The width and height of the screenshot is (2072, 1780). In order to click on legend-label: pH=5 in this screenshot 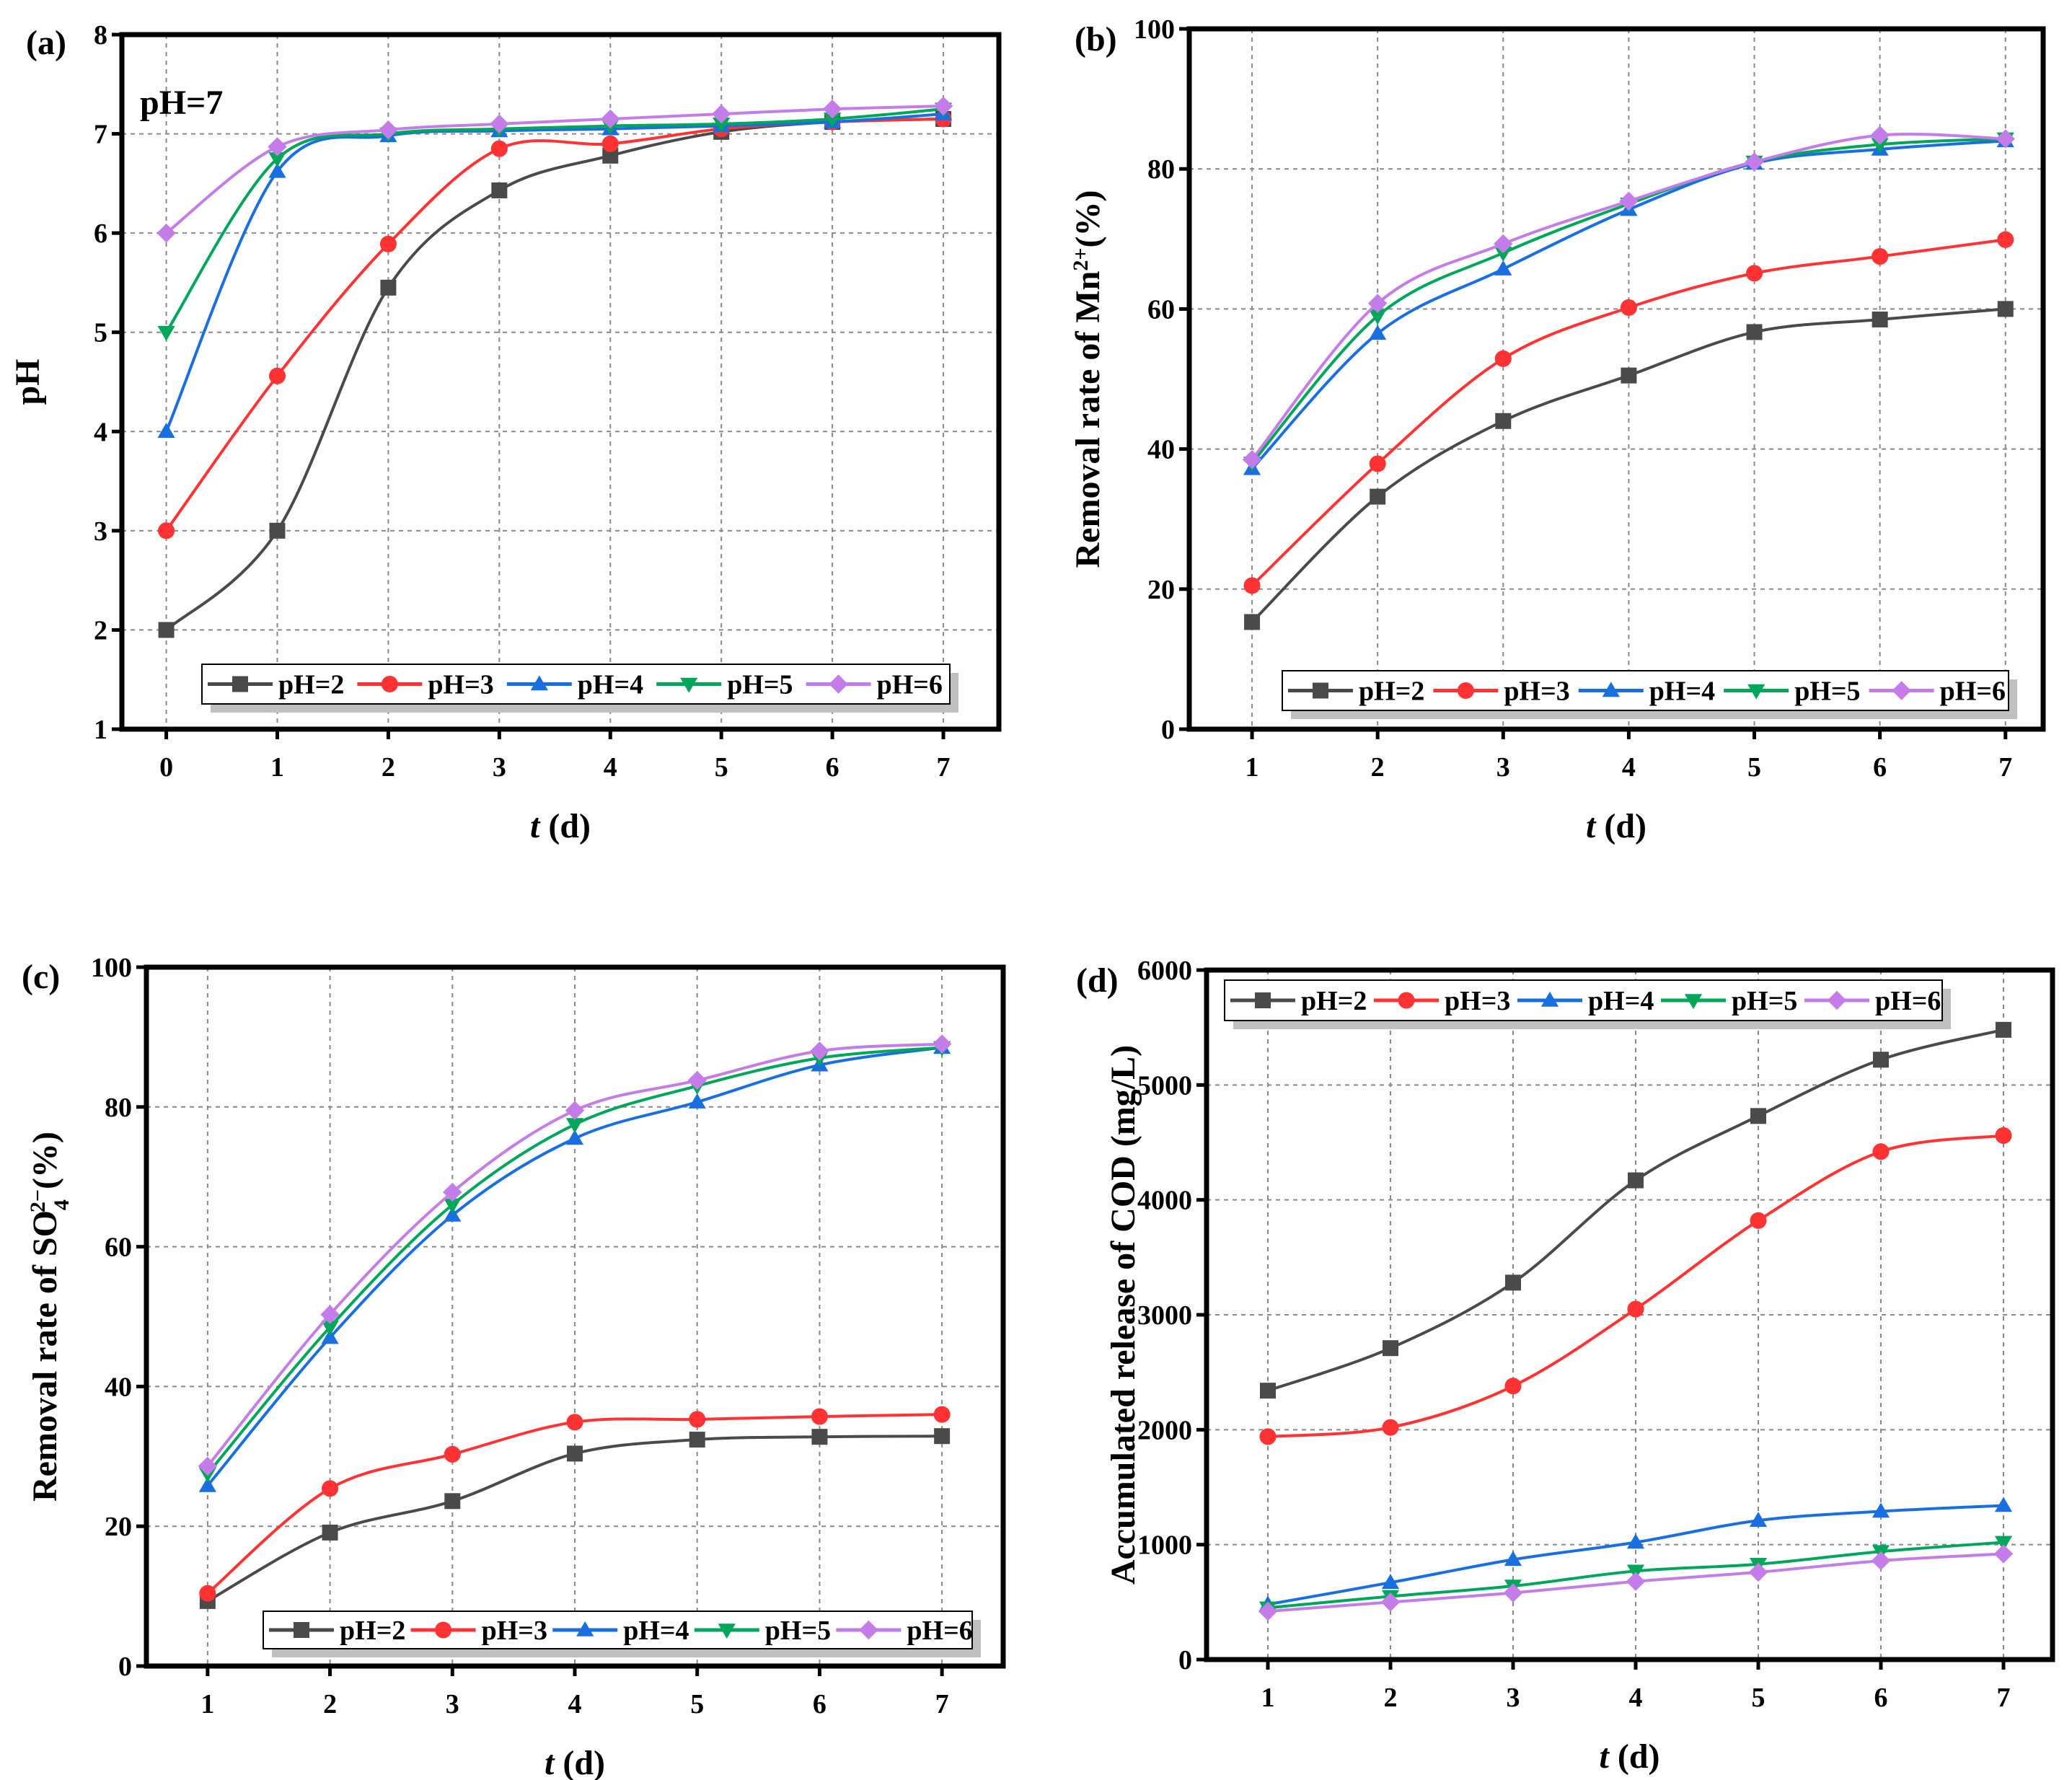, I will do `click(760, 685)`.